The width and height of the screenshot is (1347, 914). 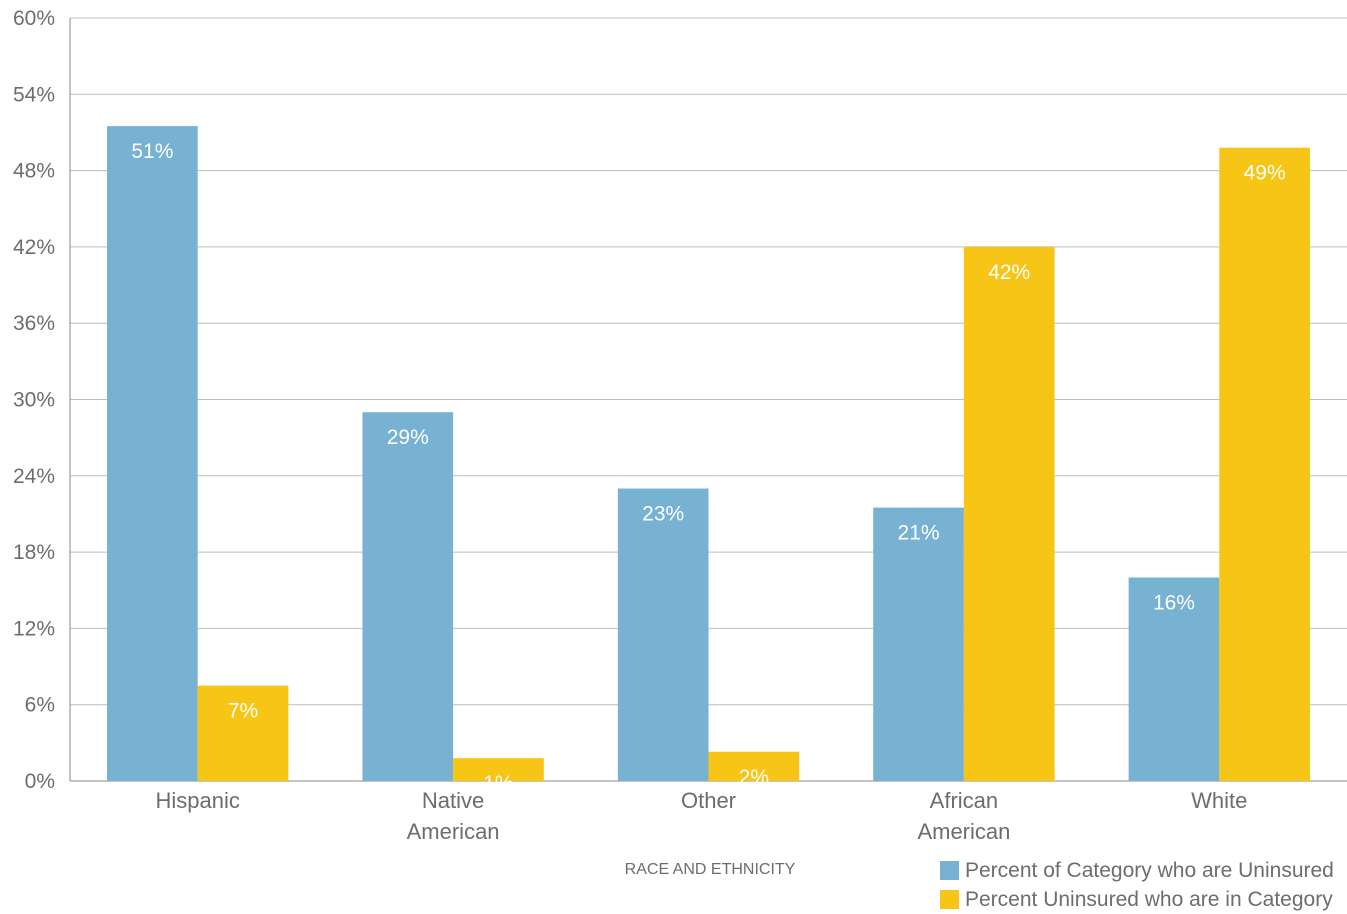 I want to click on x-axis-title: RACE AND ETHNICITY, so click(x=710, y=869).